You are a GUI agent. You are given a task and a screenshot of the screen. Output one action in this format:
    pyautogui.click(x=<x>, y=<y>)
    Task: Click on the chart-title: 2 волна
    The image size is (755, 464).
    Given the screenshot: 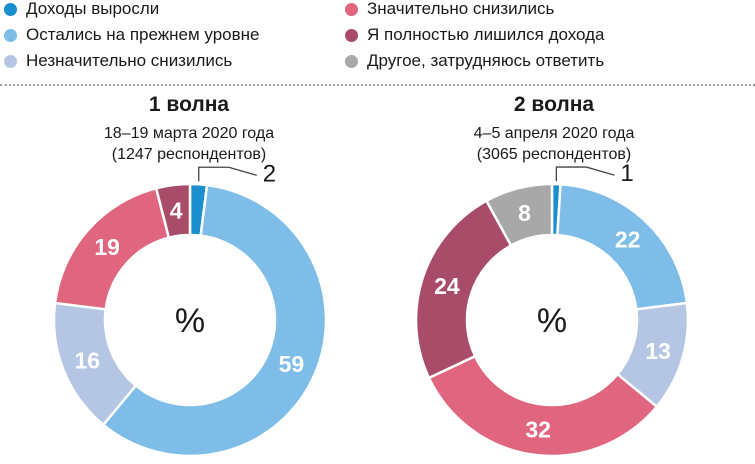 What is the action you would take?
    pyautogui.click(x=554, y=104)
    